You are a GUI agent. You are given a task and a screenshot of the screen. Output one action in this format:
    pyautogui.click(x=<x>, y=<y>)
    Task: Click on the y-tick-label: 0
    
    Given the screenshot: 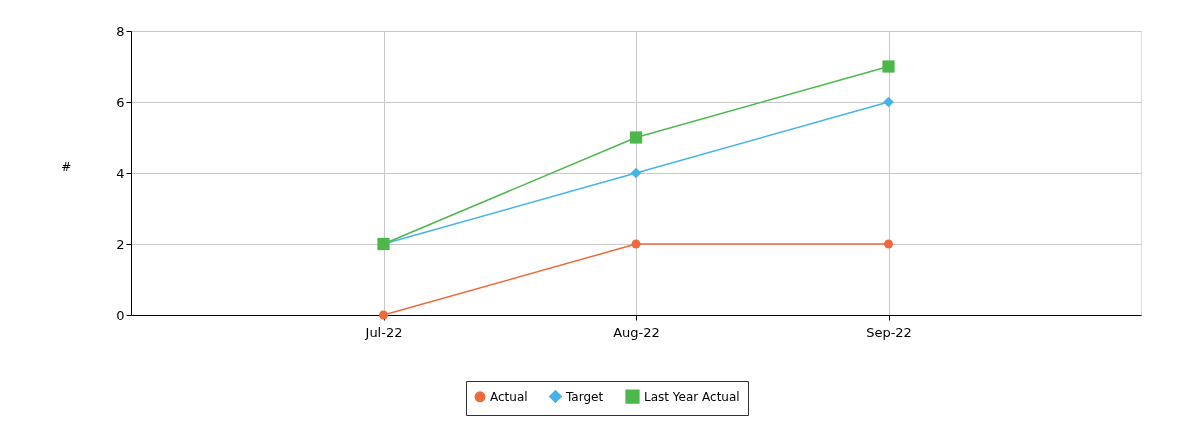 What is the action you would take?
    pyautogui.click(x=120, y=315)
    